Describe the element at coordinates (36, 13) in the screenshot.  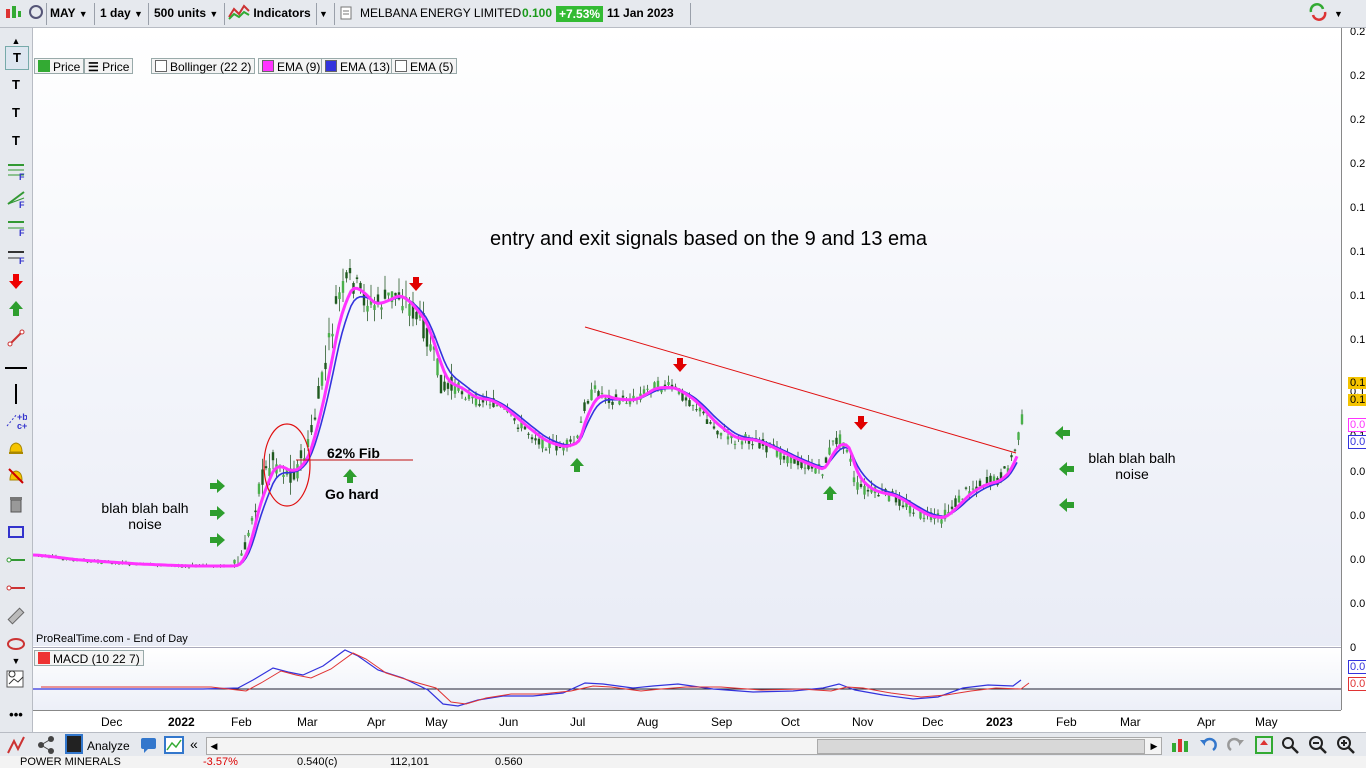
I see `link-icon` at that location.